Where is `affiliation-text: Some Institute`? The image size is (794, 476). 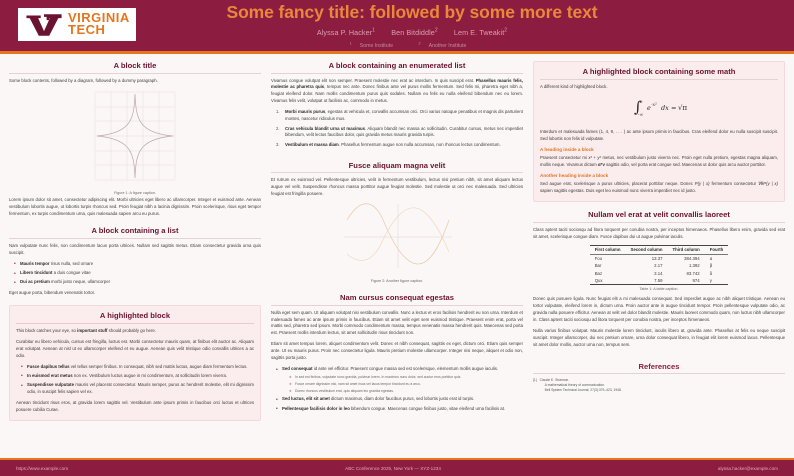 affiliation-text: Some Institute is located at coordinates (376, 46).